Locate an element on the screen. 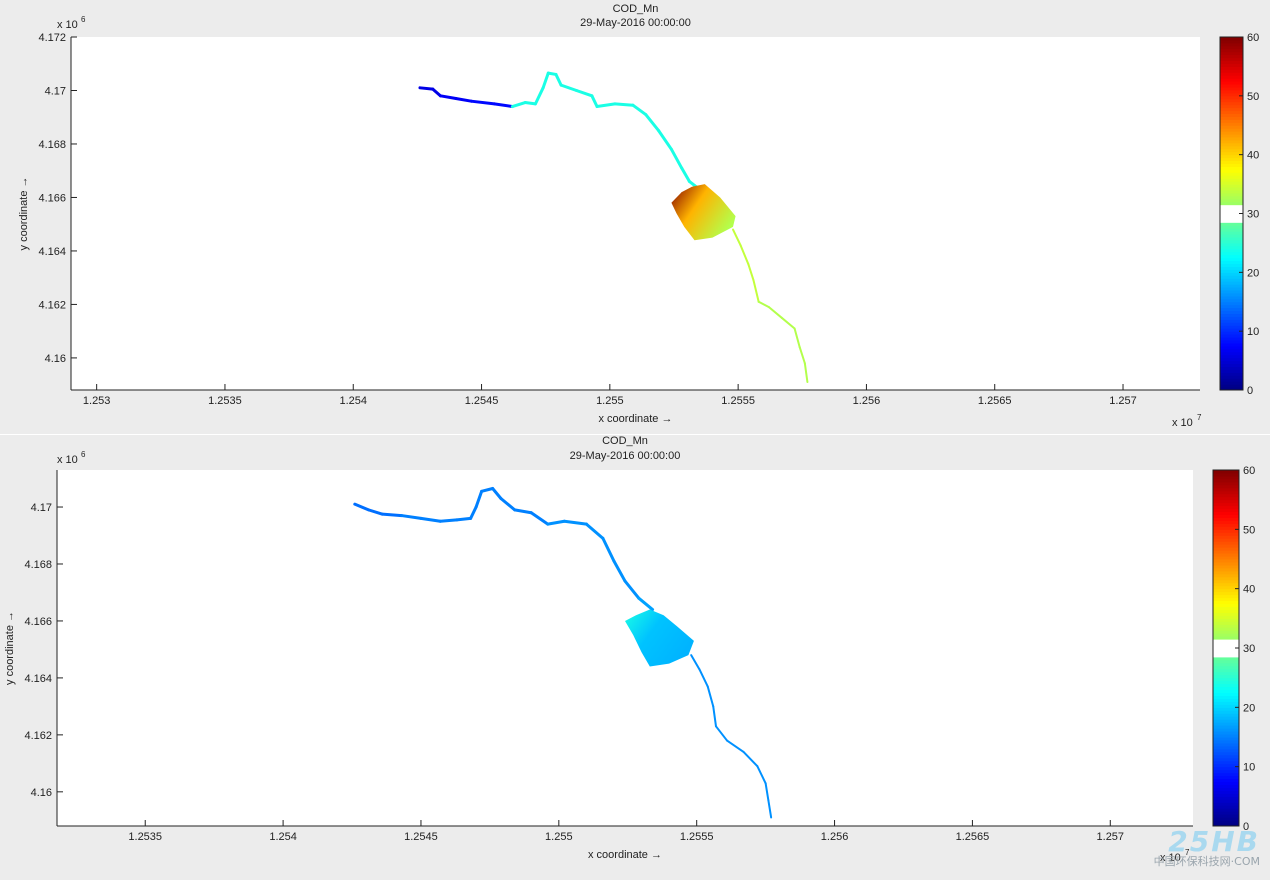 This screenshot has height=880, width=1270. watermark-caption: 中国环保科技网·COM is located at coordinates (1206, 861).